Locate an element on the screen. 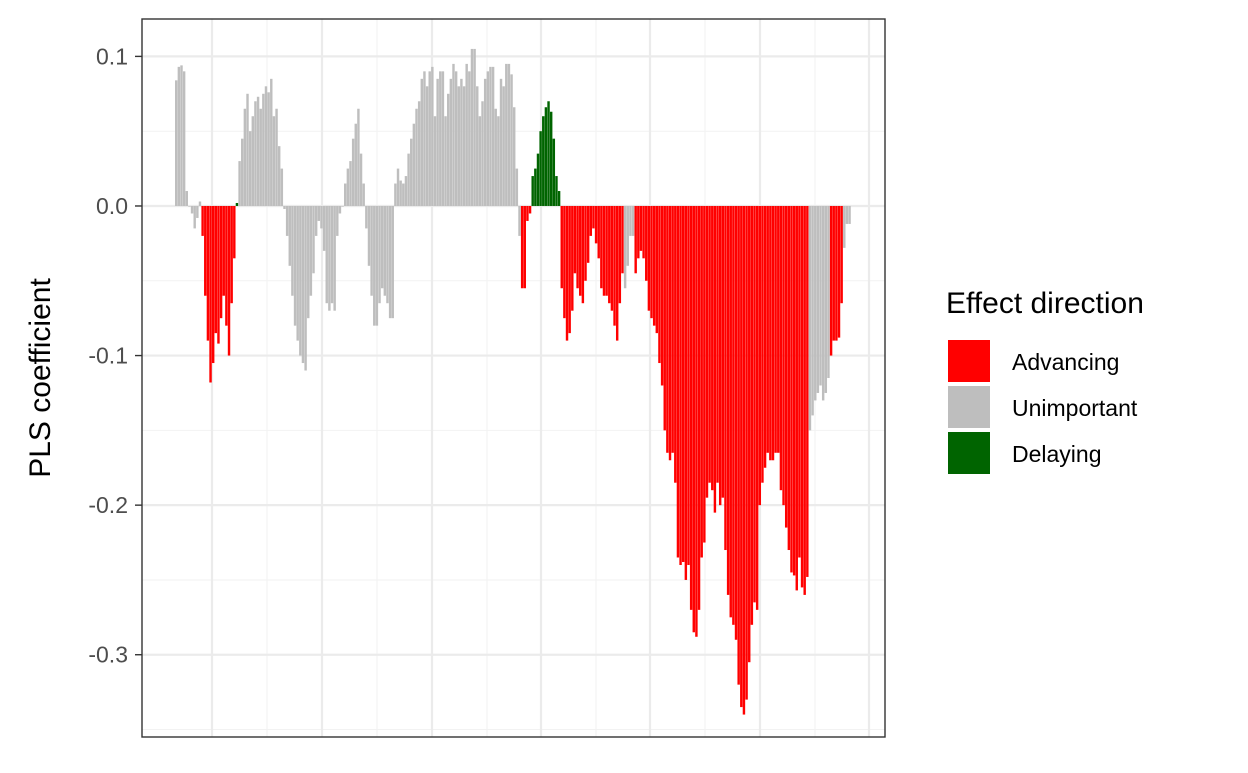  y-tick-label: -0.1 is located at coordinates (108, 356).